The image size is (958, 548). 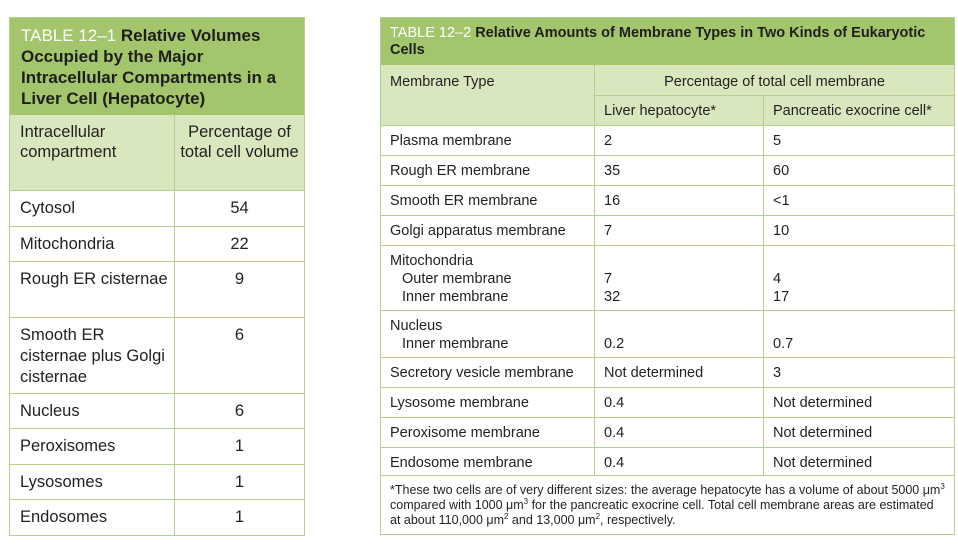 I want to click on percentage-value: 22, so click(x=239, y=244).